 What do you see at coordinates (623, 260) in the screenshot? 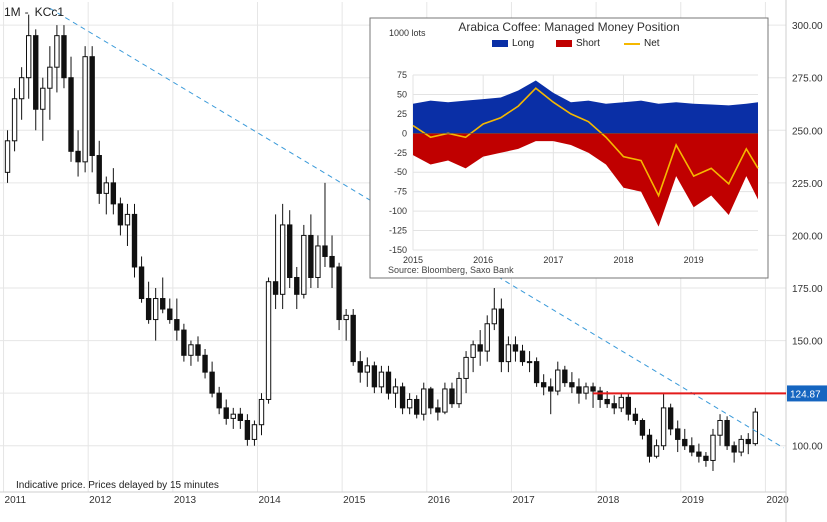
I see `inset-x-tick-label: 2018` at bounding box center [623, 260].